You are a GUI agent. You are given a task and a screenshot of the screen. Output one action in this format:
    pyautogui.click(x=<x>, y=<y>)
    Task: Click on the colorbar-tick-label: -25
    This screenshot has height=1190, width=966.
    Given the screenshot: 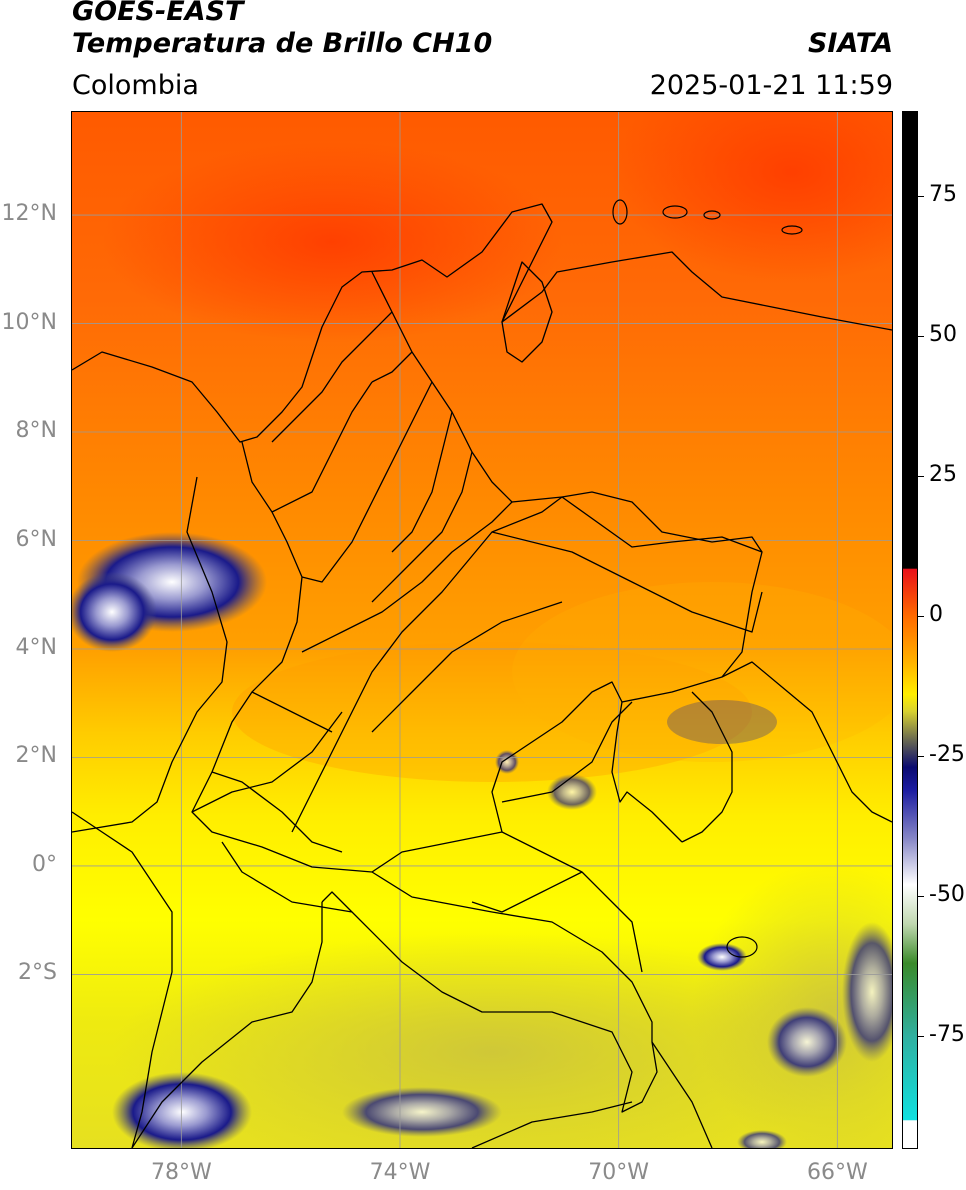 What is the action you would take?
    pyautogui.click(x=947, y=754)
    